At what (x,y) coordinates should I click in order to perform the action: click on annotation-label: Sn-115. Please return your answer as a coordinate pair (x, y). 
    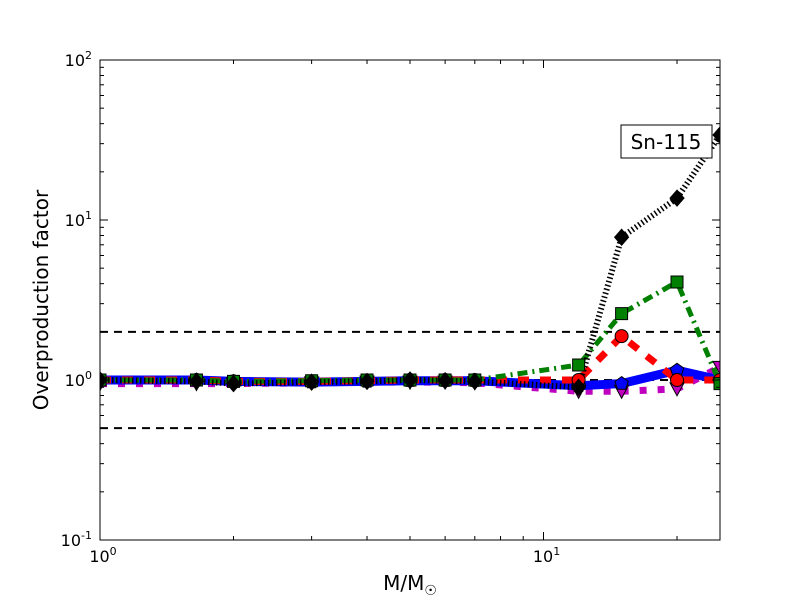
    Looking at the image, I should click on (666, 142).